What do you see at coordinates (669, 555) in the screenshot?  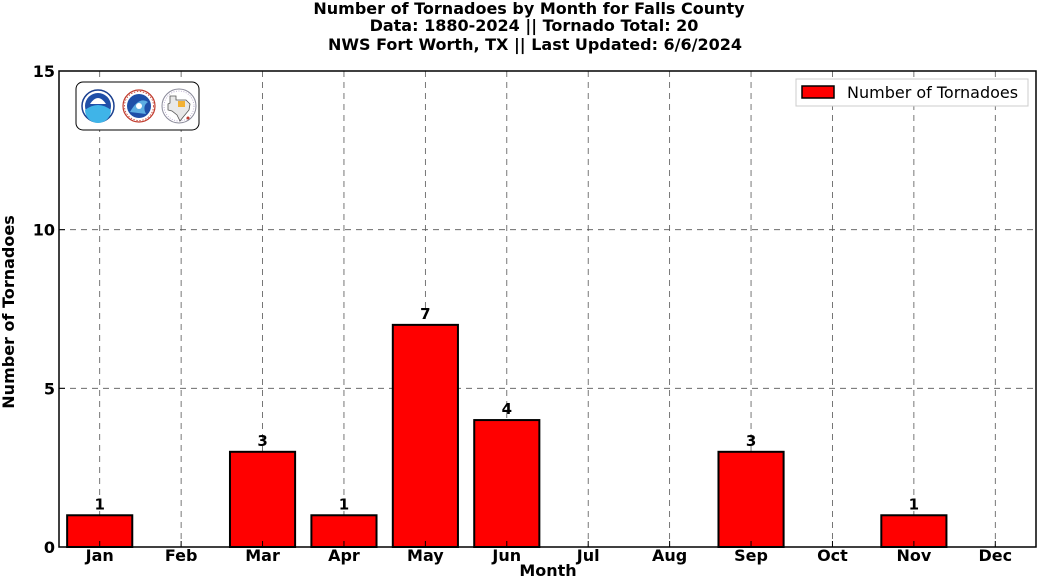 I see `x-tick-label-aug: Aug` at bounding box center [669, 555].